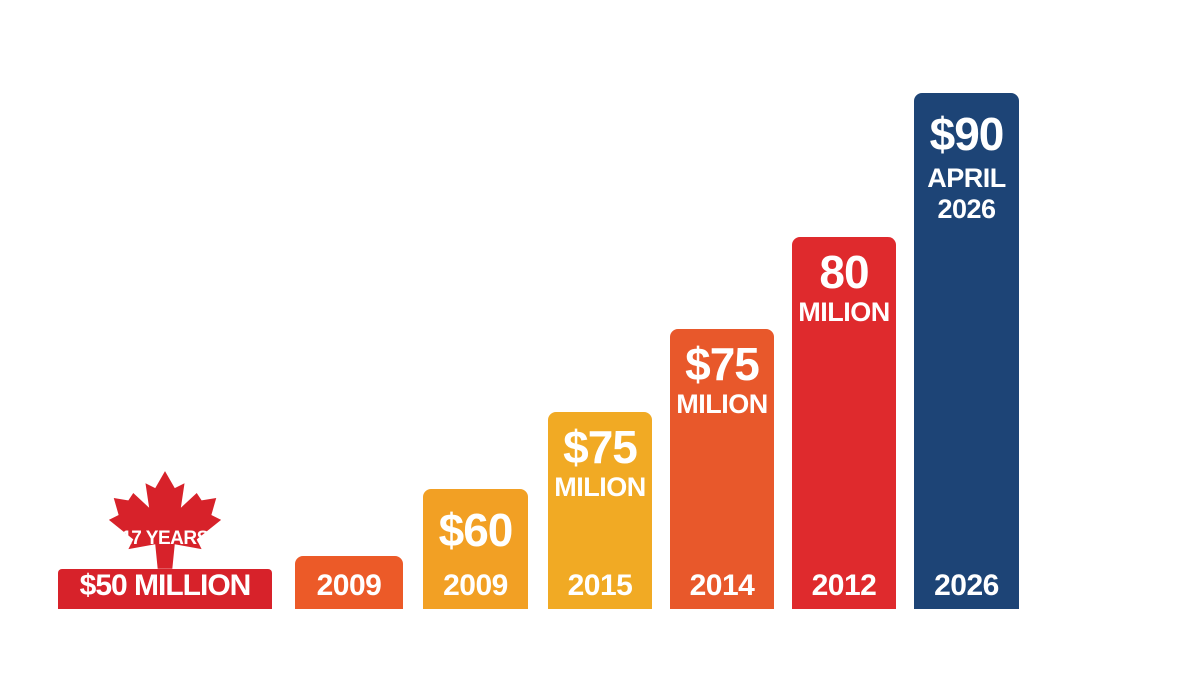  What do you see at coordinates (844, 272) in the screenshot?
I see `bar-value-label: 80` at bounding box center [844, 272].